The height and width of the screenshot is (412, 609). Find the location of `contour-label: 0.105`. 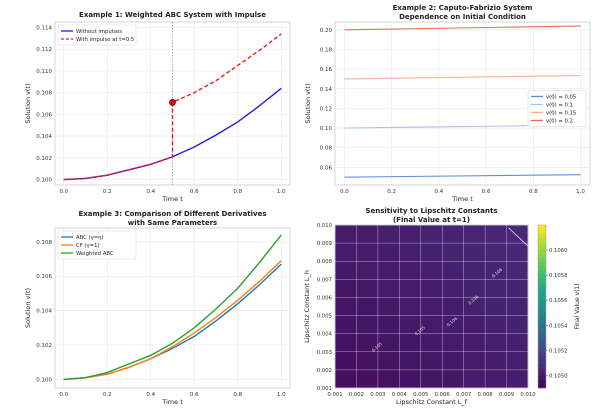

contour-label: 0.105 is located at coordinates (377, 347).